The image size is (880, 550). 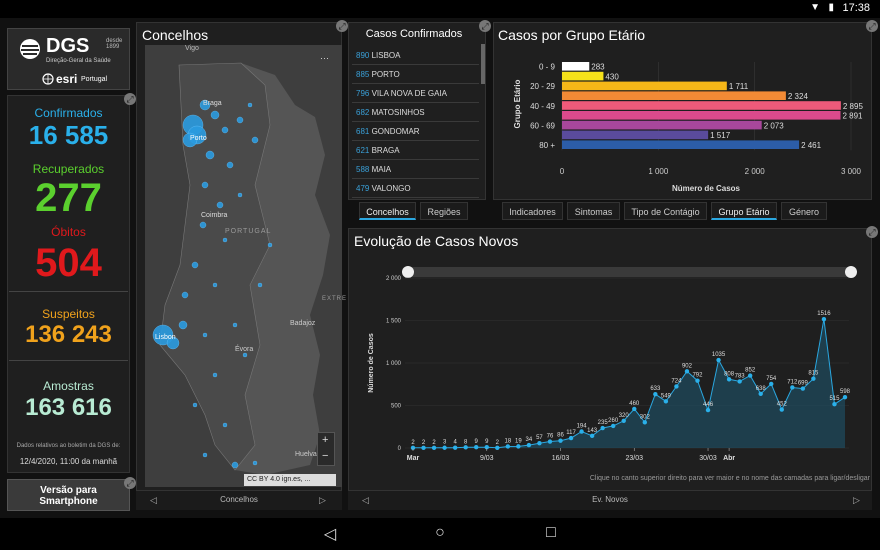 I want to click on age-x-tick-label: 0, so click(x=562, y=171).